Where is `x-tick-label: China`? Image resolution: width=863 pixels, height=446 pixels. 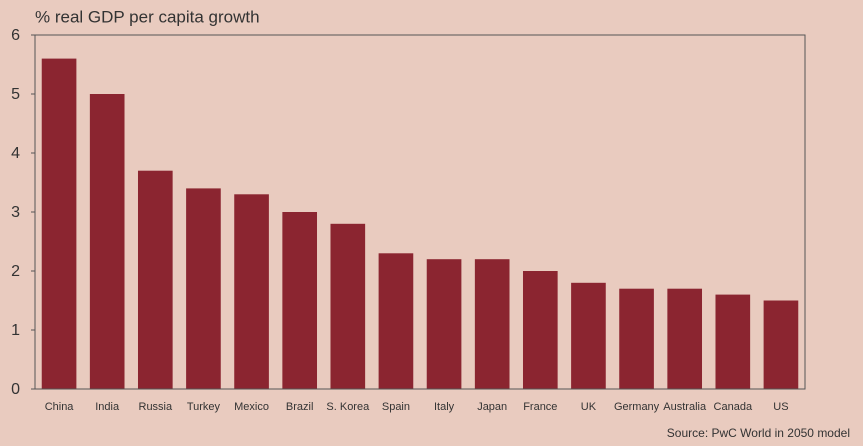 x-tick-label: China is located at coordinates (60, 407).